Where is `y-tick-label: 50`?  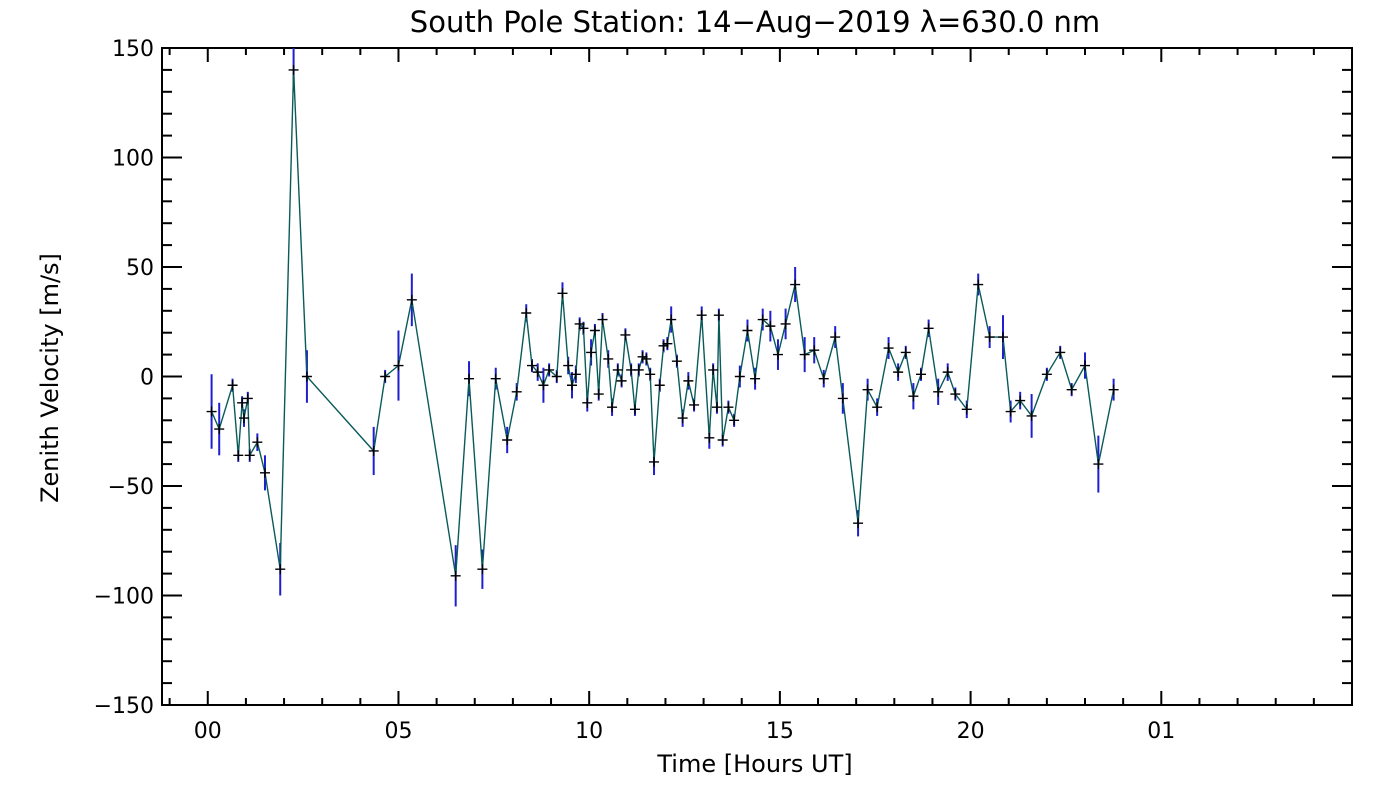 y-tick-label: 50 is located at coordinates (140, 268).